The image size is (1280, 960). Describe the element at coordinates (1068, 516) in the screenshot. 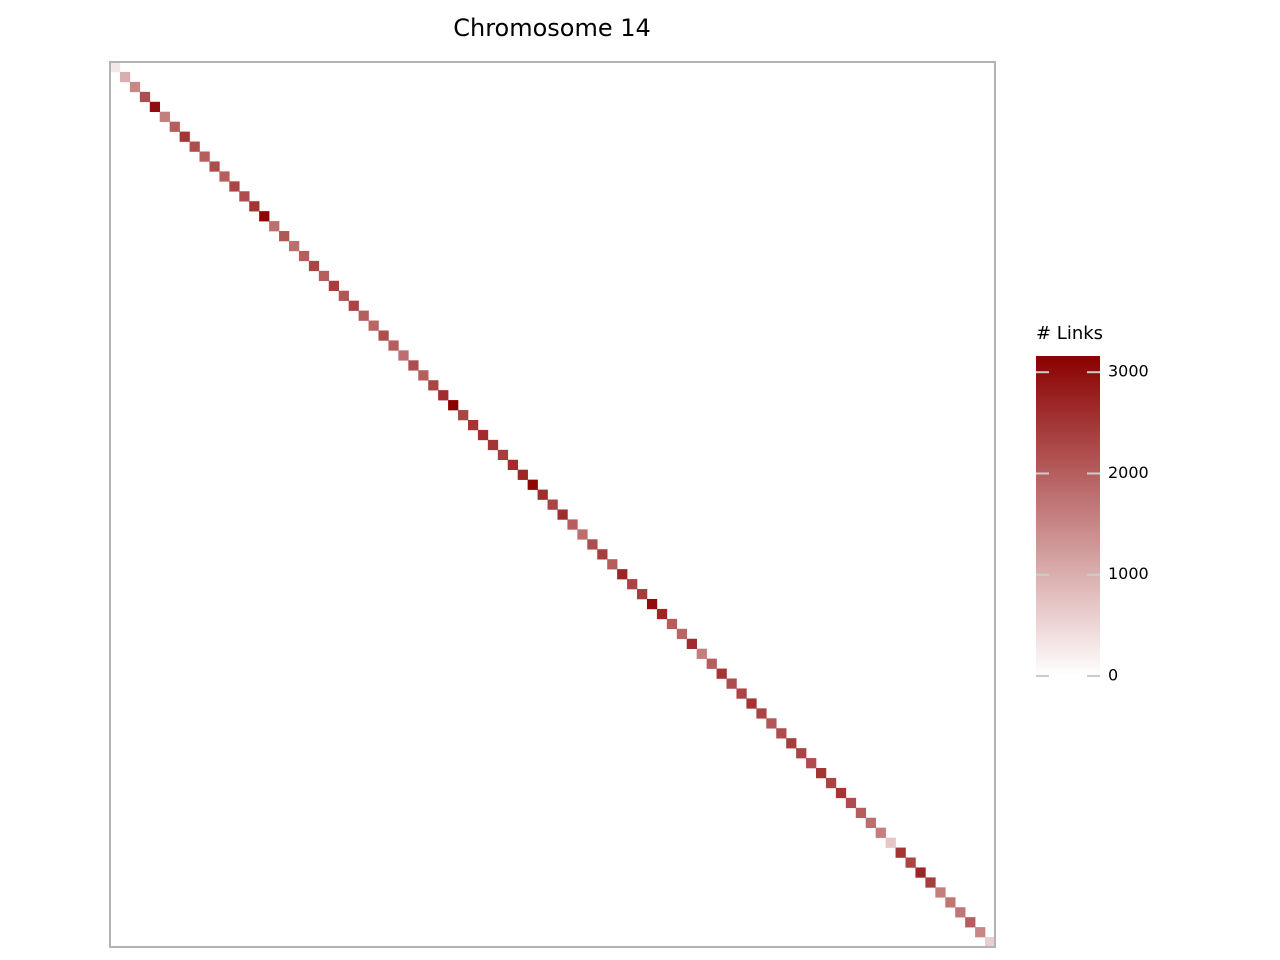

I see `colorbar` at that location.